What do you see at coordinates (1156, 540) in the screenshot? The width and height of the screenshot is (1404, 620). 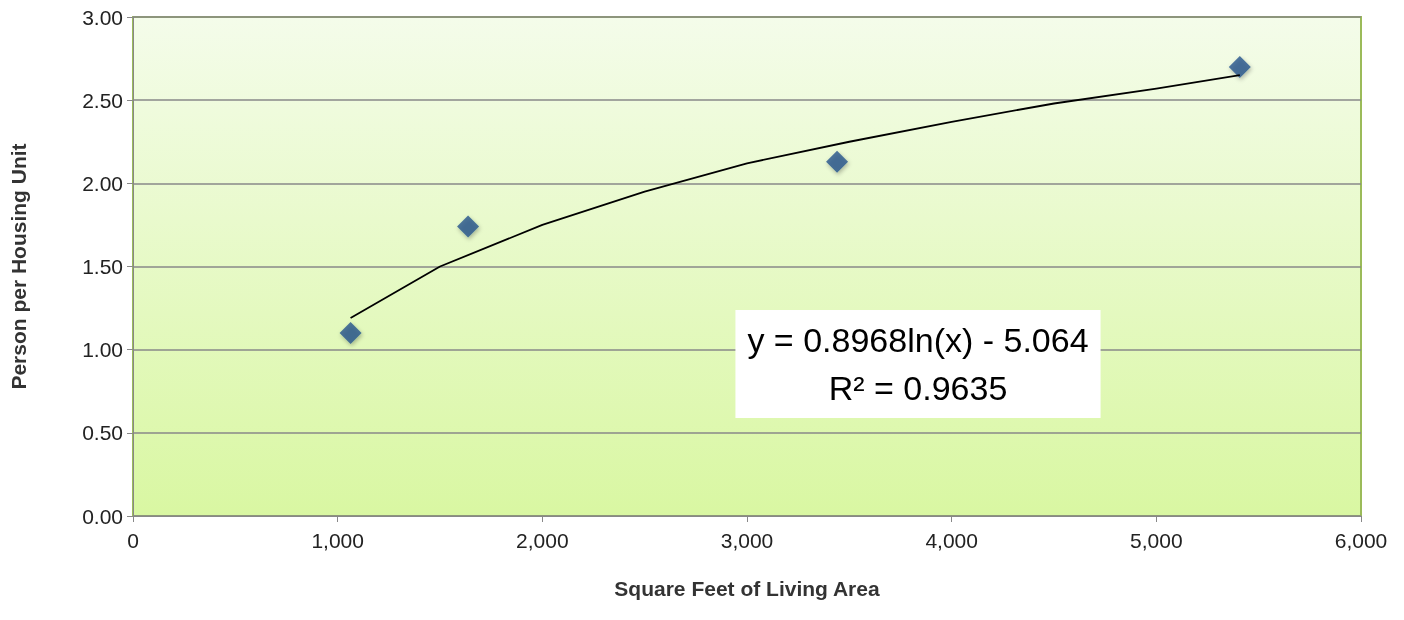 I see `x-tick-label: 5,000` at bounding box center [1156, 540].